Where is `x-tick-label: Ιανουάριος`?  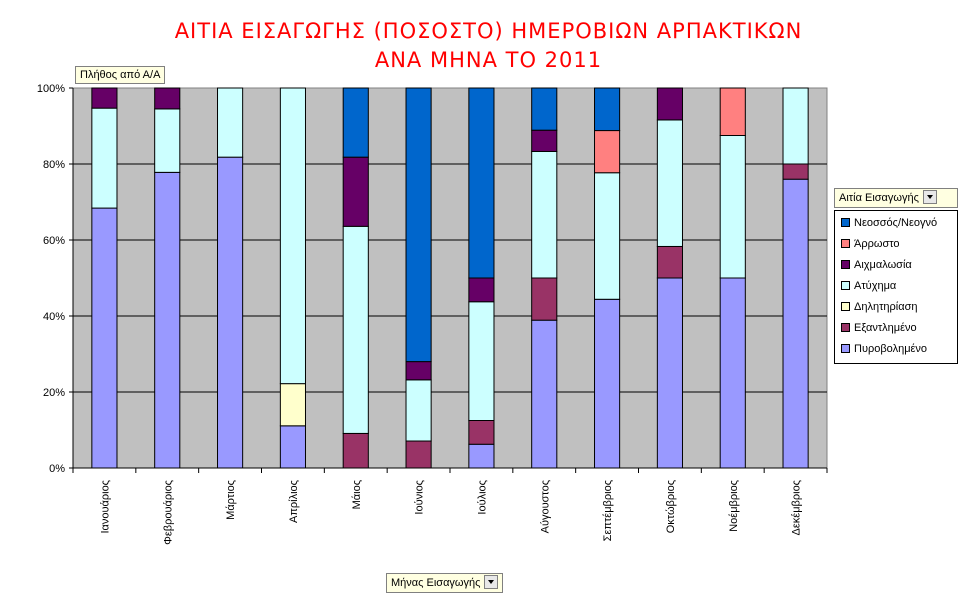
x-tick-label: Ιανουάριος is located at coordinates (105, 507).